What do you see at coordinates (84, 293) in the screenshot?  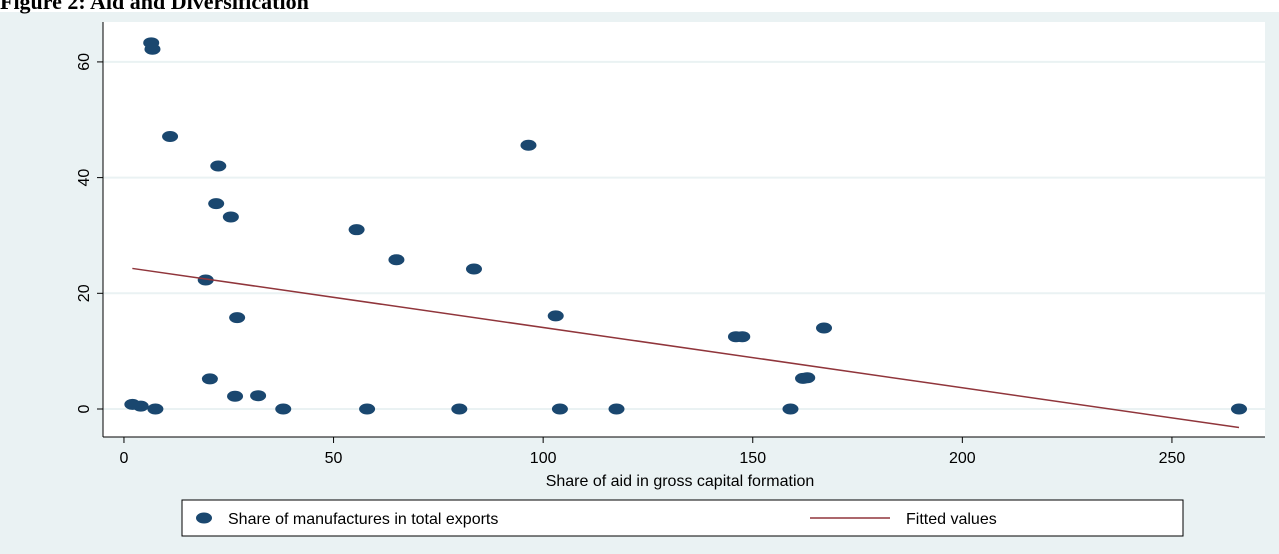 I see `y-tick-label: 20` at bounding box center [84, 293].